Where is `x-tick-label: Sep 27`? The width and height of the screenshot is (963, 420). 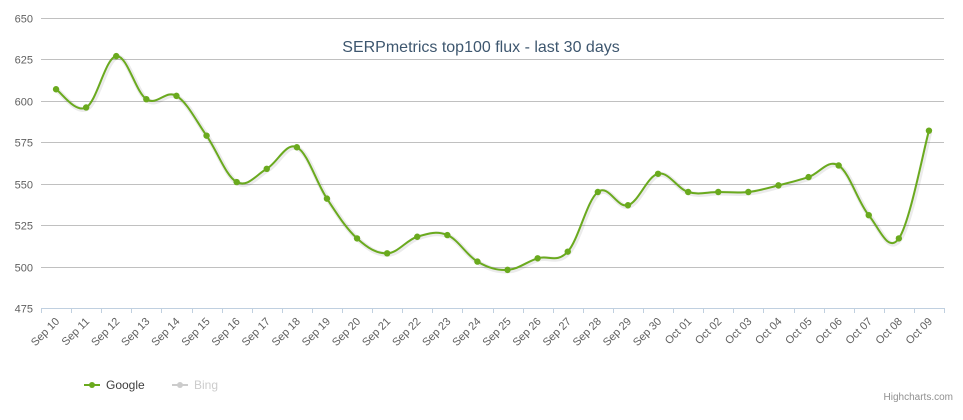
x-tick-label: Sep 27 is located at coordinates (557, 332).